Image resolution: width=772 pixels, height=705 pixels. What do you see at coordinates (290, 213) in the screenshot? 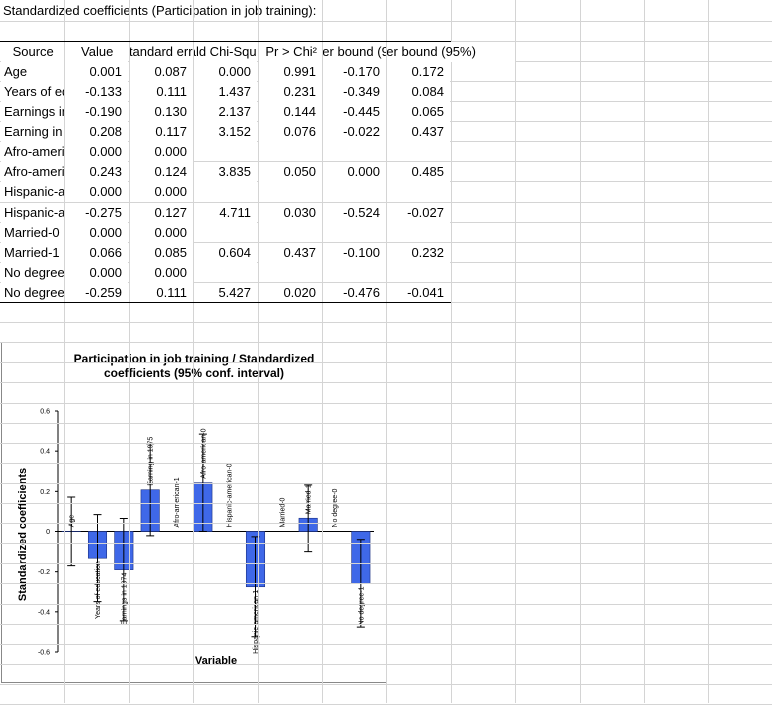
I see `table-cell: 0.030` at bounding box center [290, 213].